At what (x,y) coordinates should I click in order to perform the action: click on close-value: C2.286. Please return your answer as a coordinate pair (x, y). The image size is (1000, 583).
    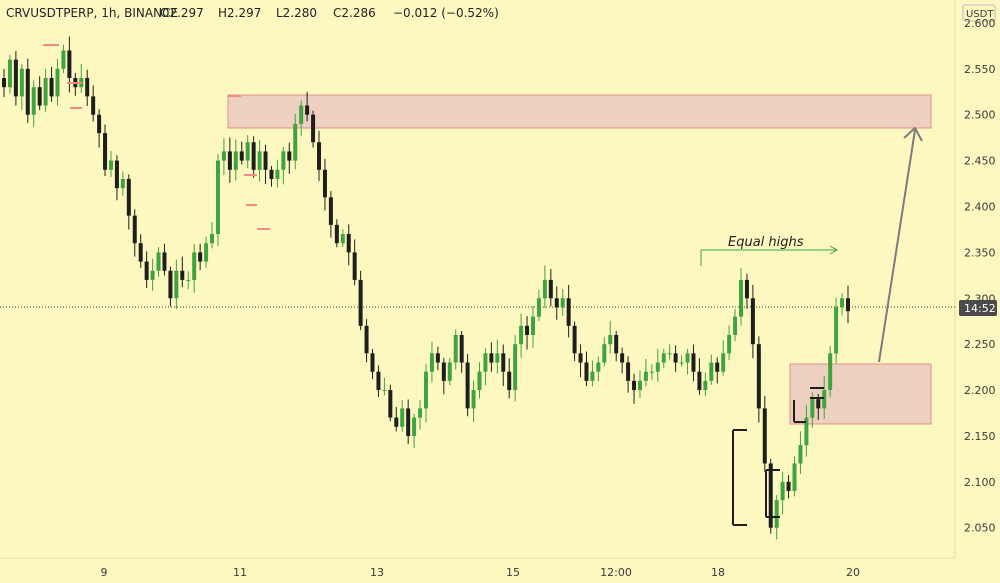
    Looking at the image, I should click on (354, 13).